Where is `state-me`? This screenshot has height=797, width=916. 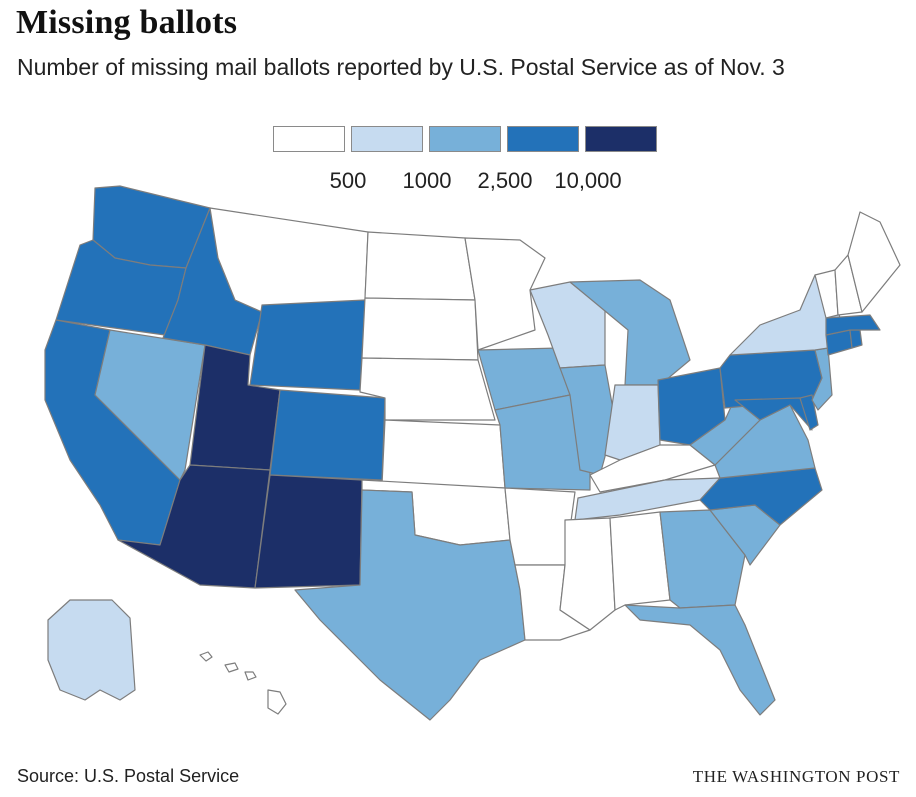
state-me is located at coordinates (874, 262).